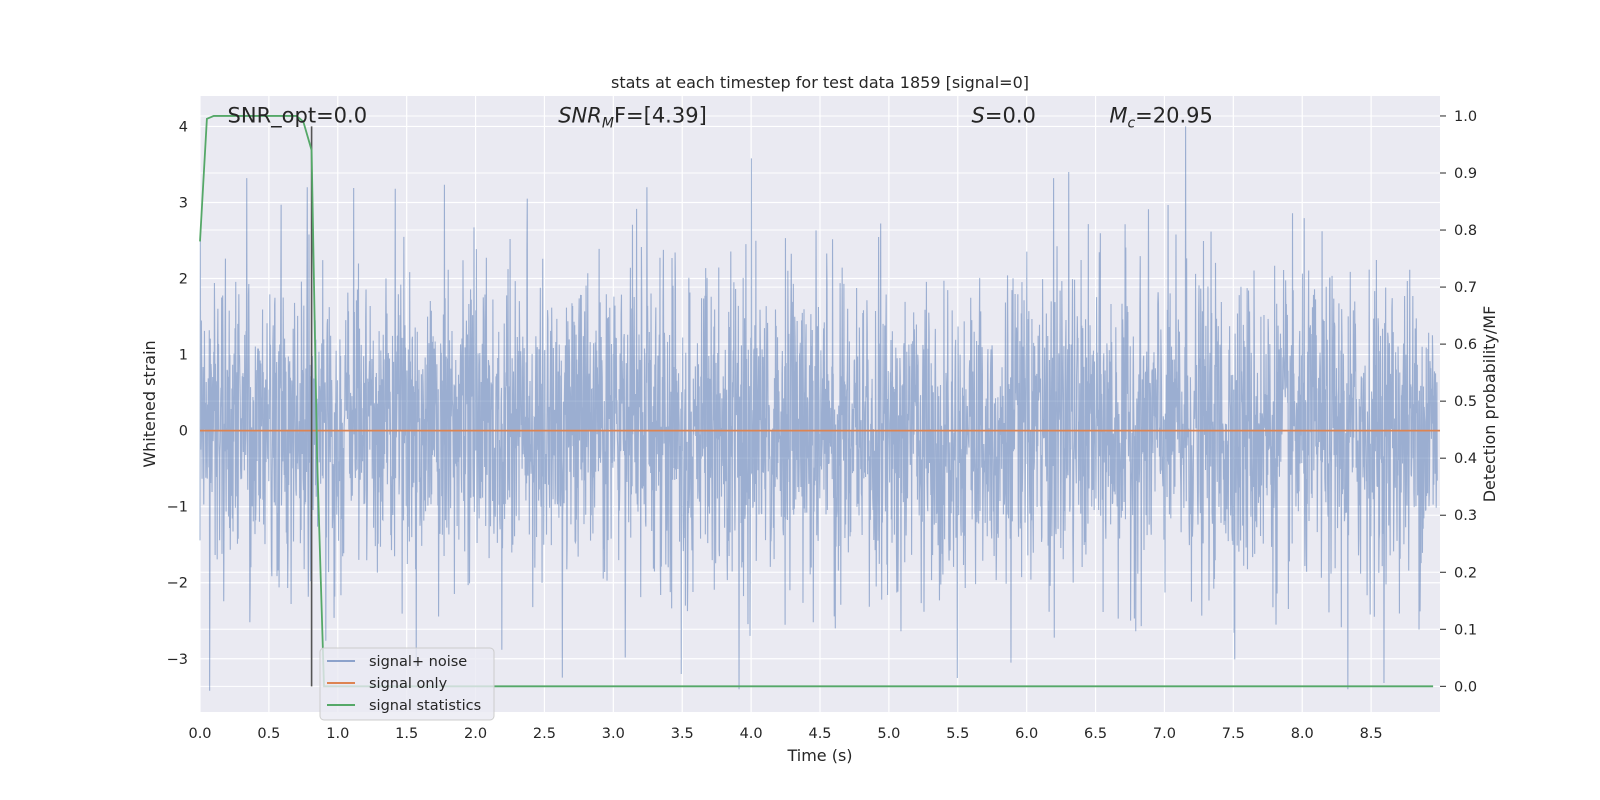  What do you see at coordinates (1465, 573) in the screenshot?
I see `y-right-tick-label: 0.2` at bounding box center [1465, 573].